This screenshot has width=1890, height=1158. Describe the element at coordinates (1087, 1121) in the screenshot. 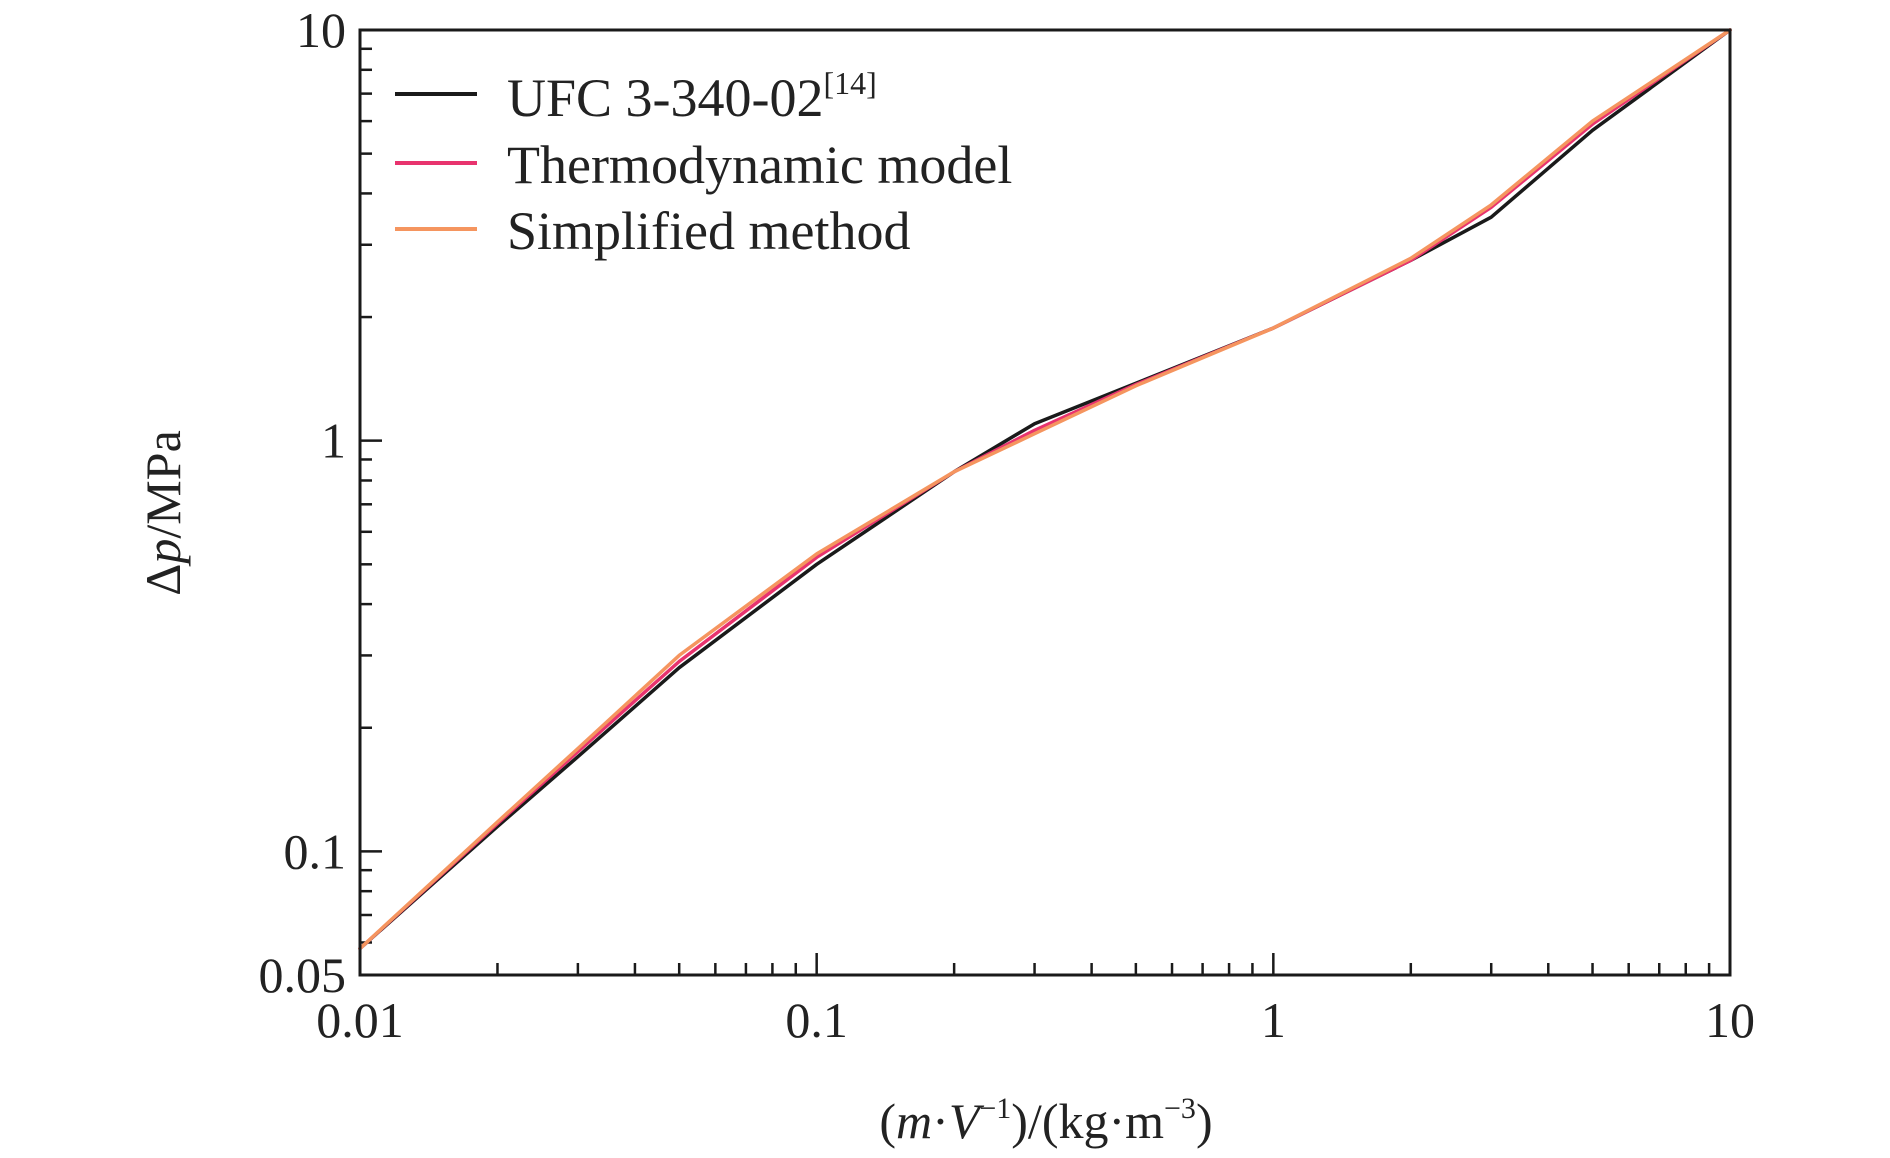

I see `x-title-mid: )/(kg·m` at that location.